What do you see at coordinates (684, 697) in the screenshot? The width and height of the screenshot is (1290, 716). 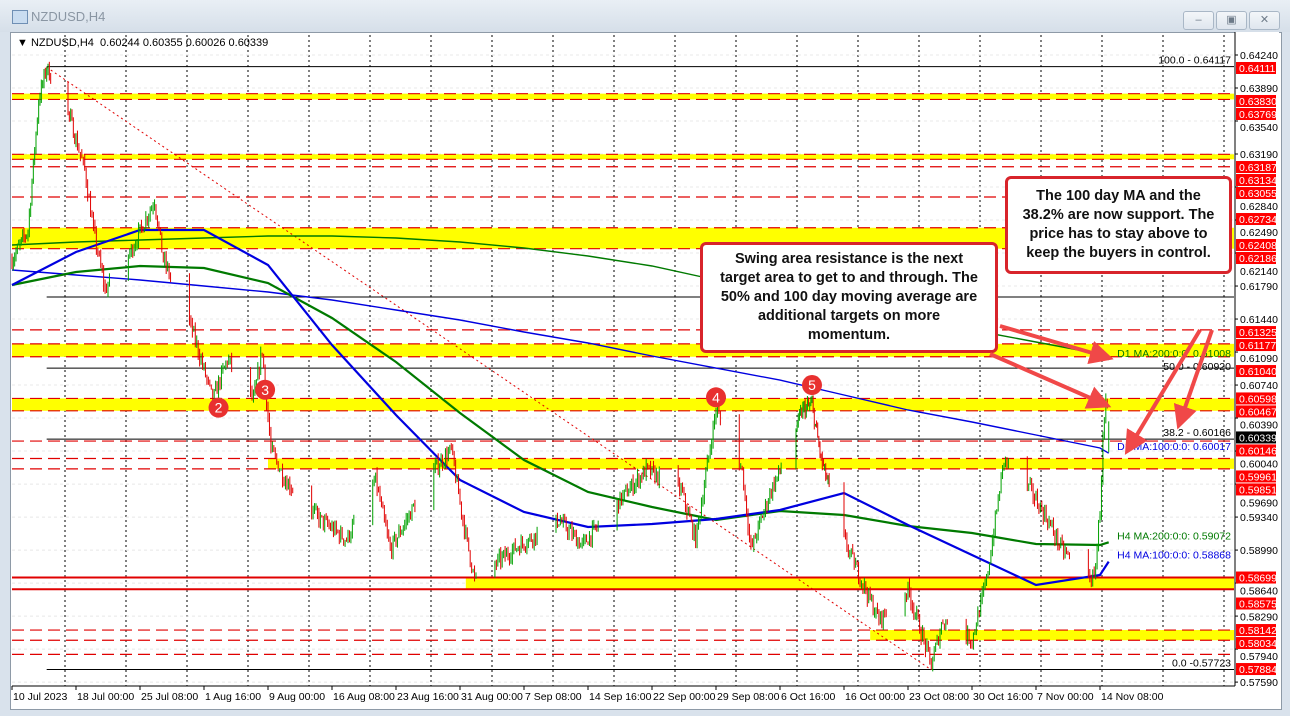 I see `time-axis-label: 22 Sep 00:00` at bounding box center [684, 697].